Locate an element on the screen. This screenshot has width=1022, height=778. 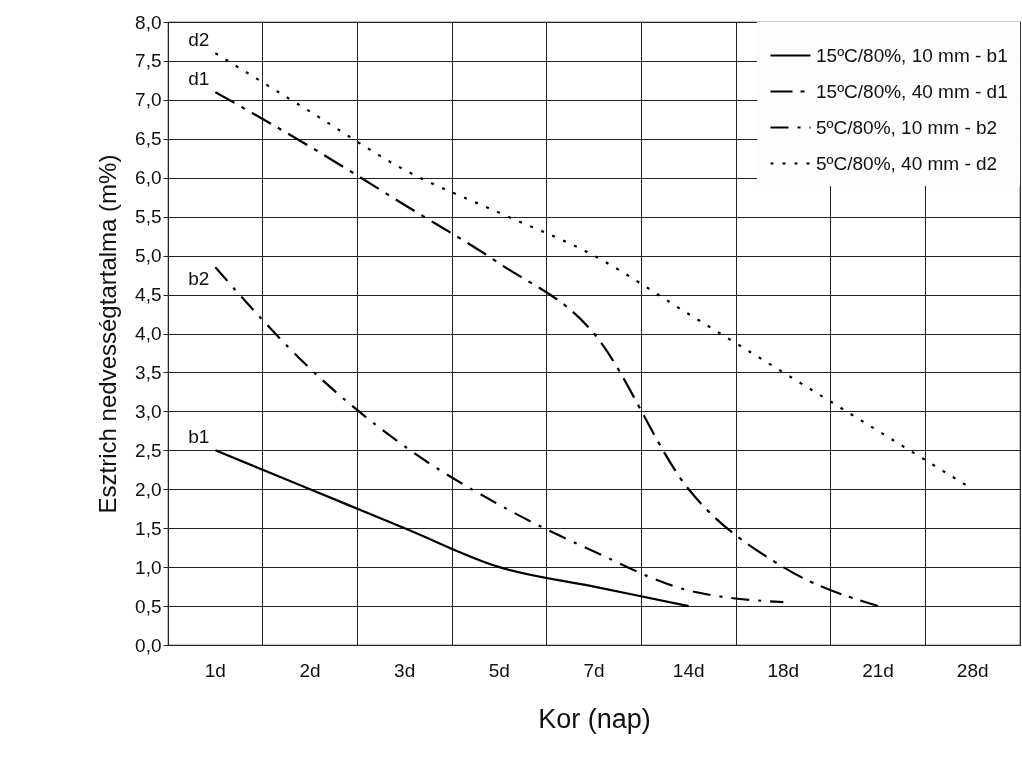
x-tick-label: 18d is located at coordinates (783, 670).